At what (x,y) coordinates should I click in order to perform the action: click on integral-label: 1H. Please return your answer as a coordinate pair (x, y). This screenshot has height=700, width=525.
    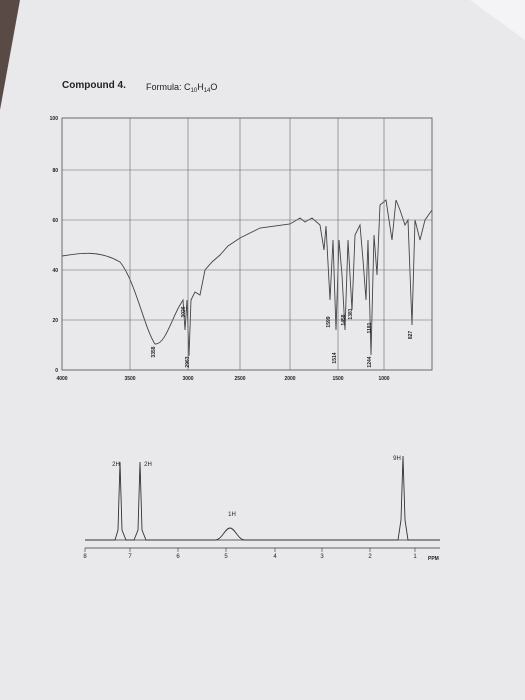
    Looking at the image, I should click on (232, 515).